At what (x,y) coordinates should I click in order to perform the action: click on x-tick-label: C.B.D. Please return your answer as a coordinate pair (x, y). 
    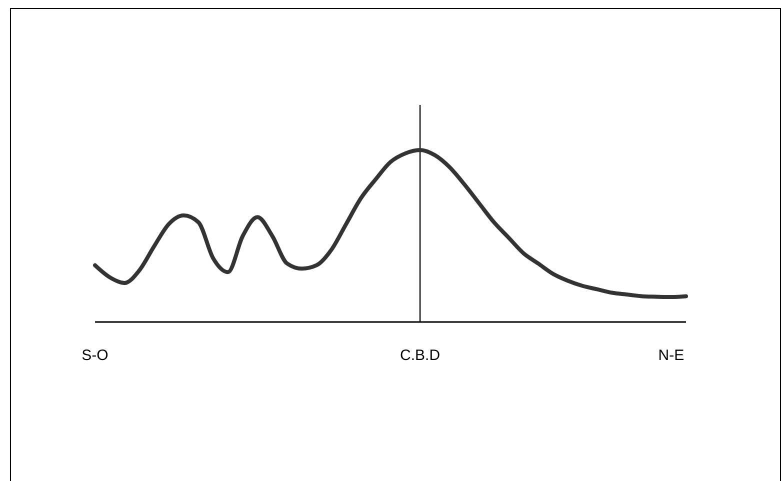
    Looking at the image, I should click on (420, 355).